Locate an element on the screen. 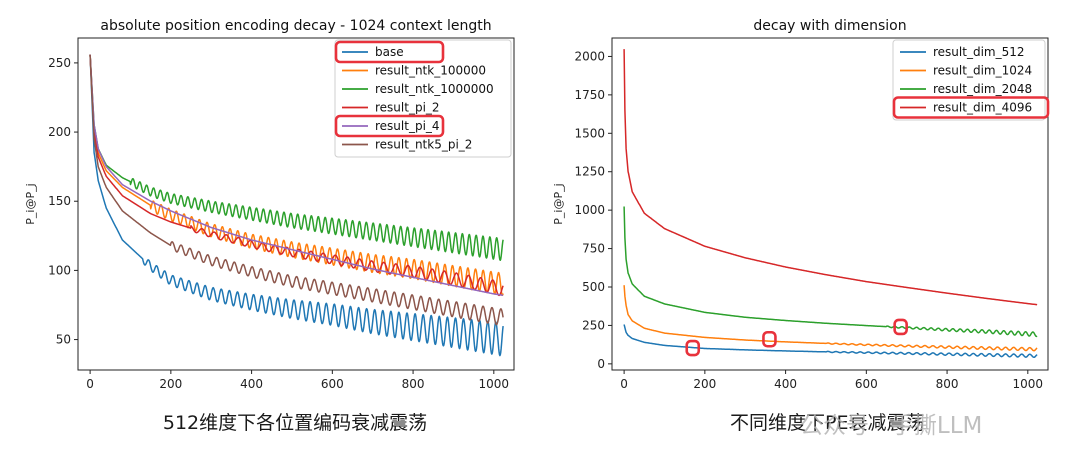 This screenshot has height=463, width=1080. watermark-text: 公众号 · 手撕LLM is located at coordinates (891, 426).